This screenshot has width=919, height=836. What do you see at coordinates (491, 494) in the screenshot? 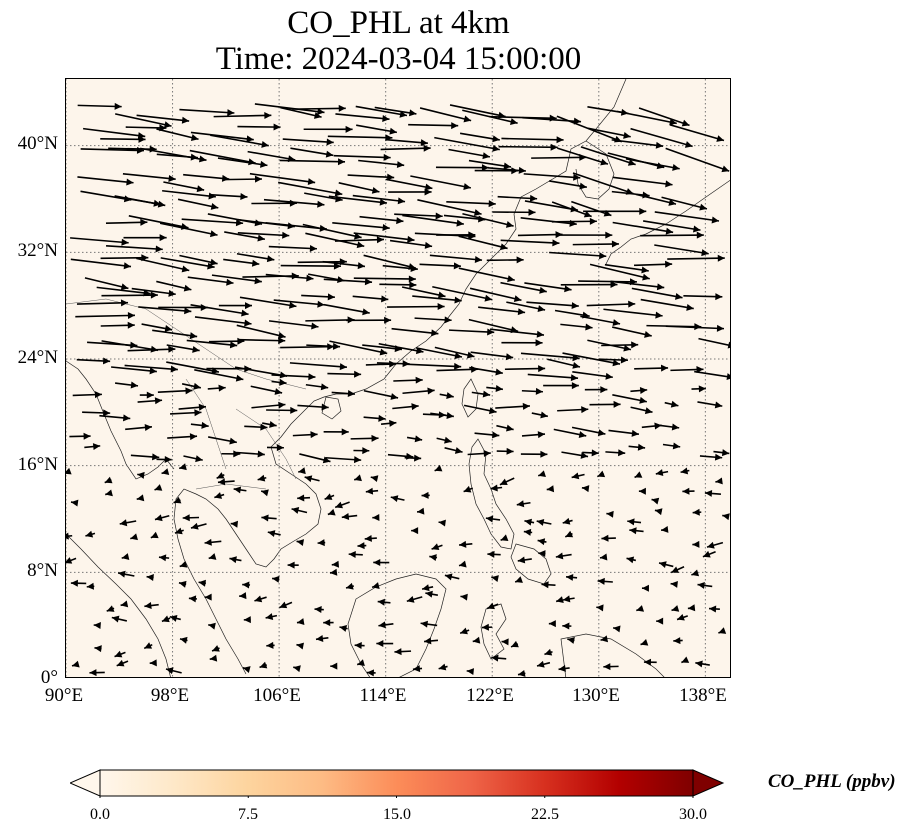
I see `coastline-luzon` at bounding box center [491, 494].